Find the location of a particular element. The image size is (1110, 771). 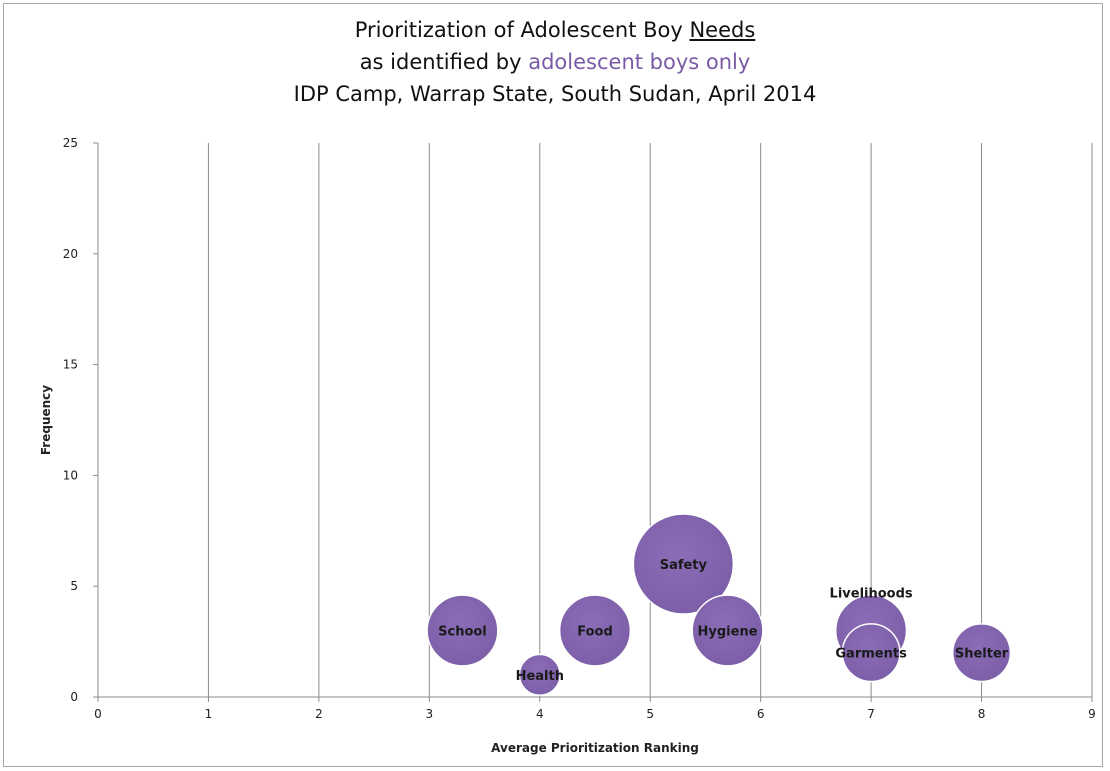

x-tick-label: 1 is located at coordinates (209, 714).